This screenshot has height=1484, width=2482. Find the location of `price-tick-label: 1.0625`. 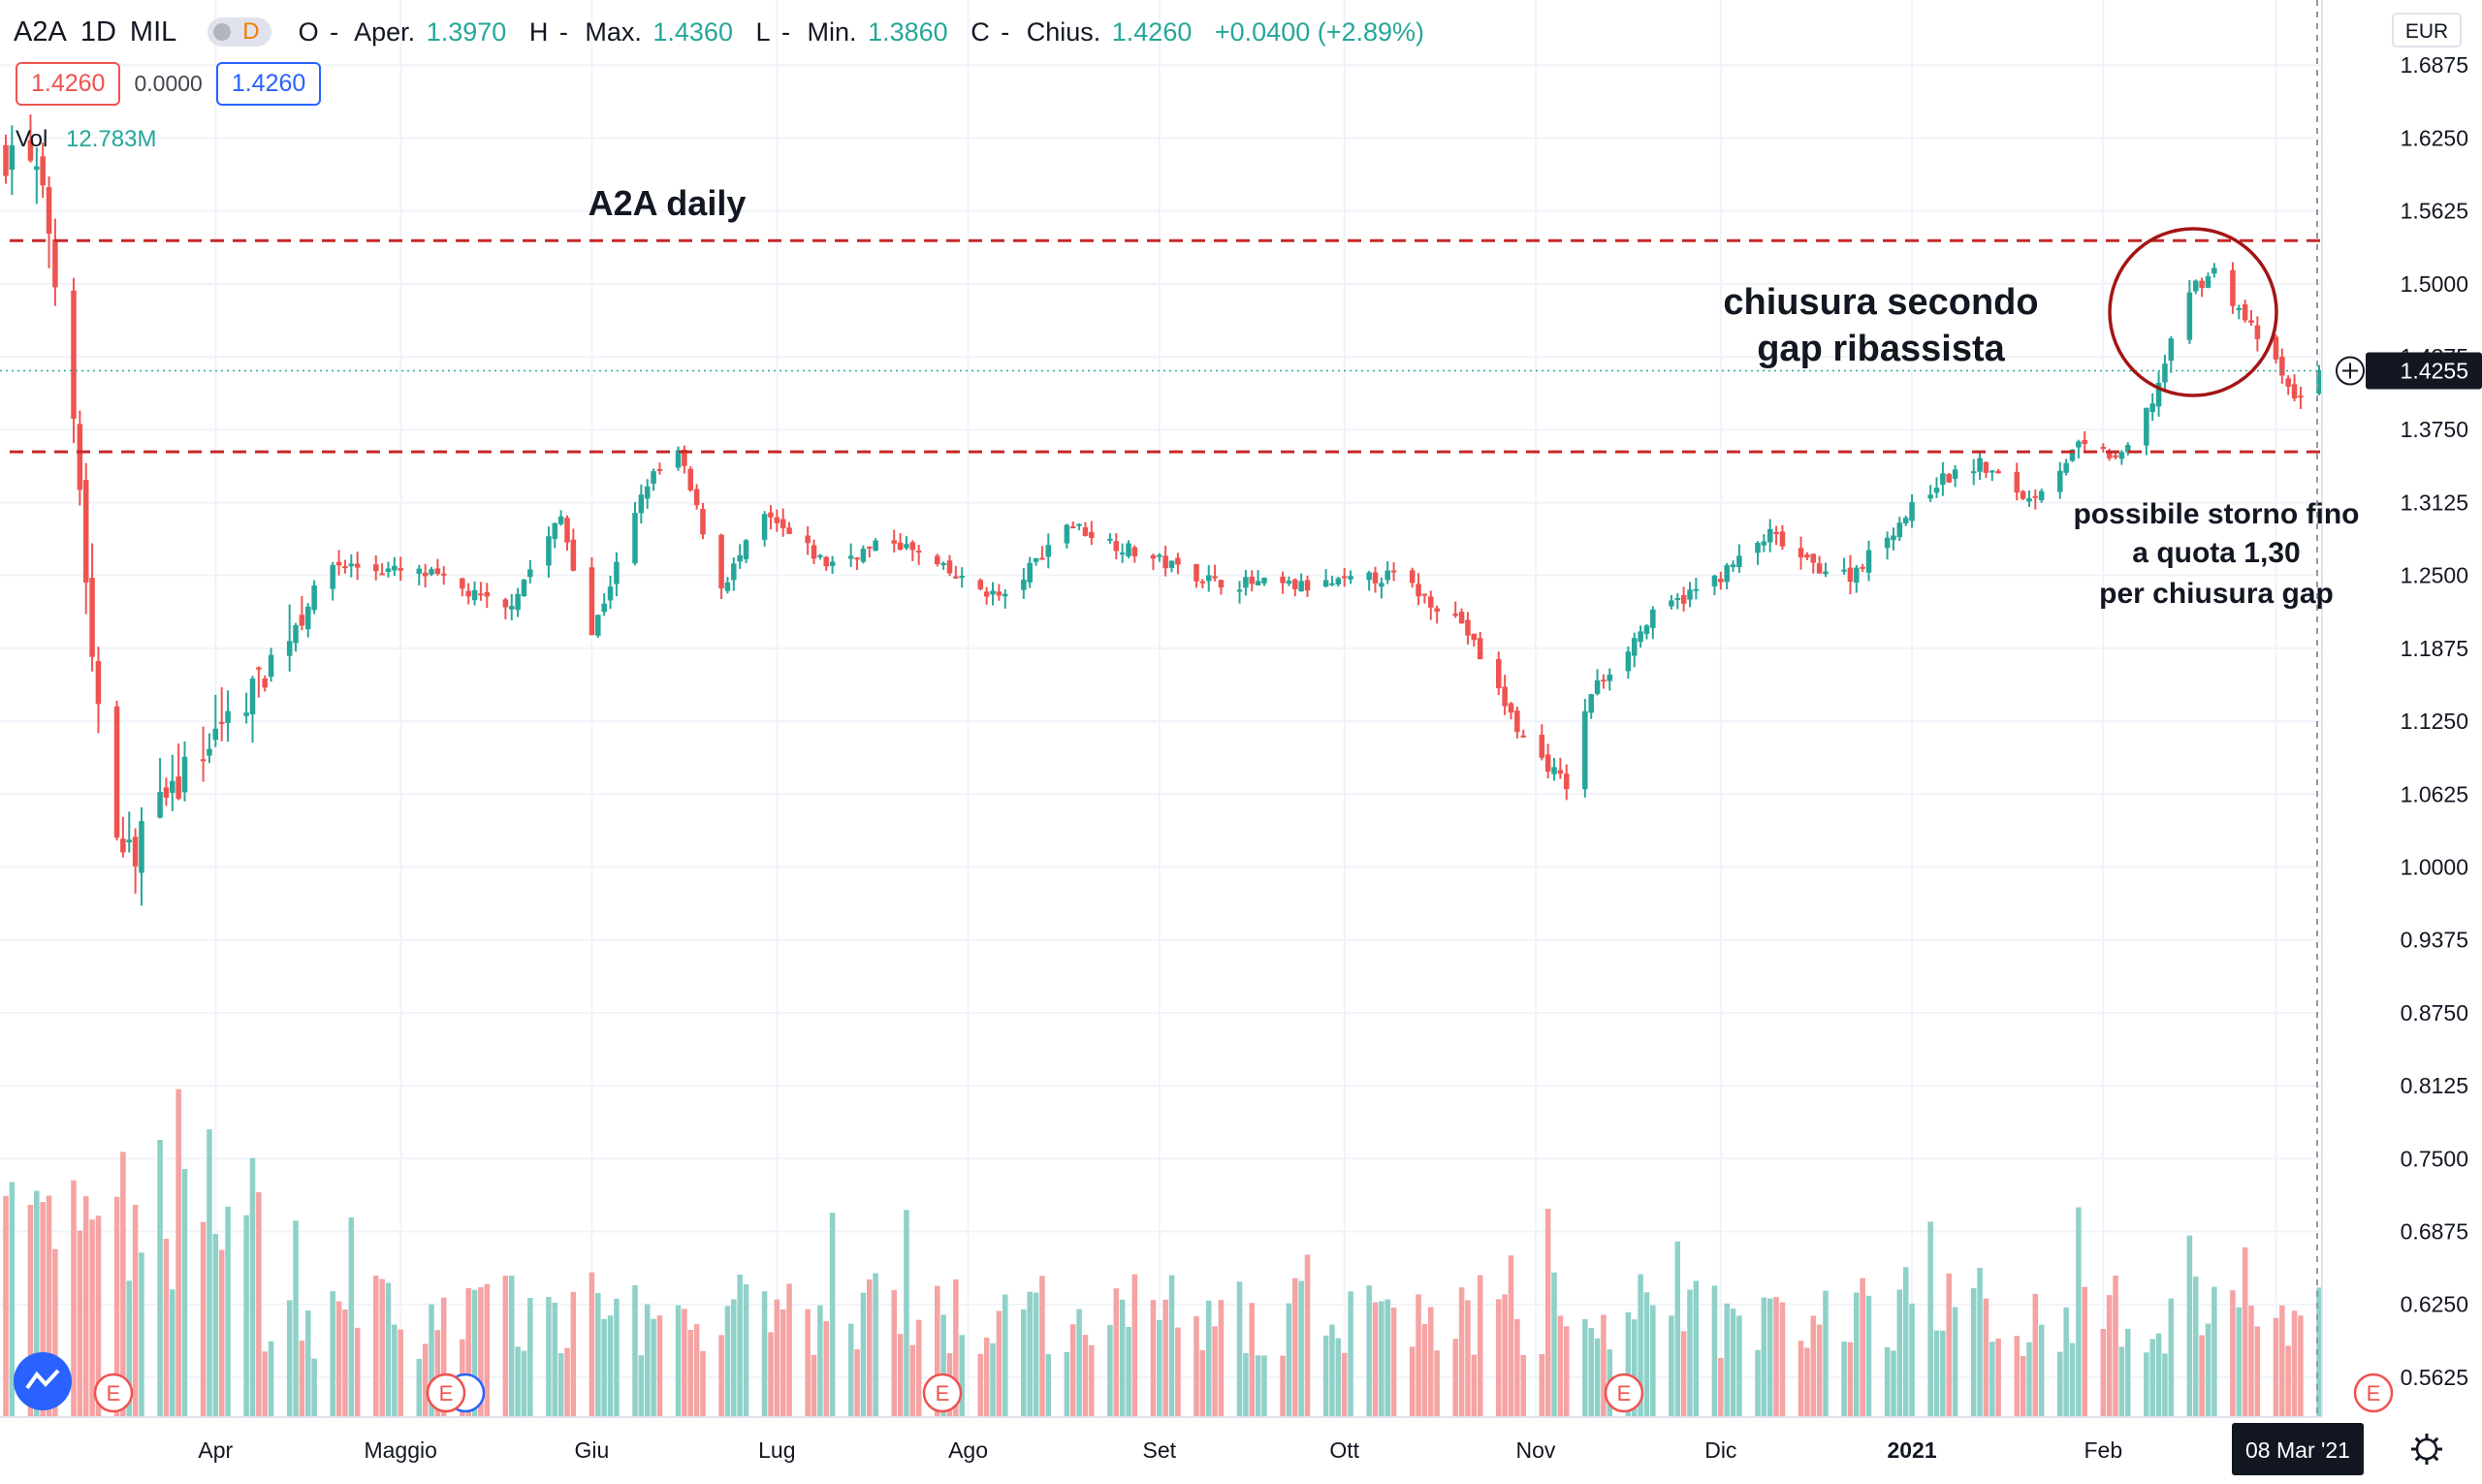

price-tick-label: 1.0625 is located at coordinates (2434, 794).